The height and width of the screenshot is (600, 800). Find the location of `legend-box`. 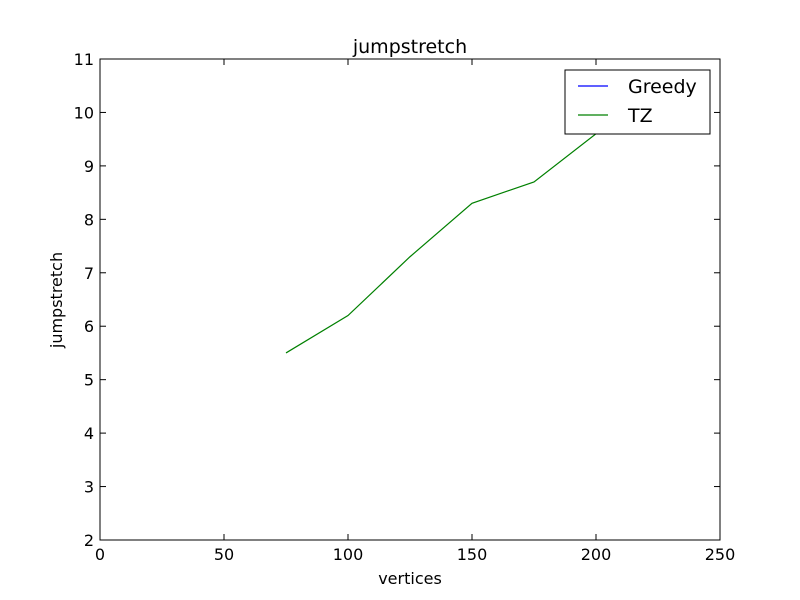

legend-box is located at coordinates (637, 102).